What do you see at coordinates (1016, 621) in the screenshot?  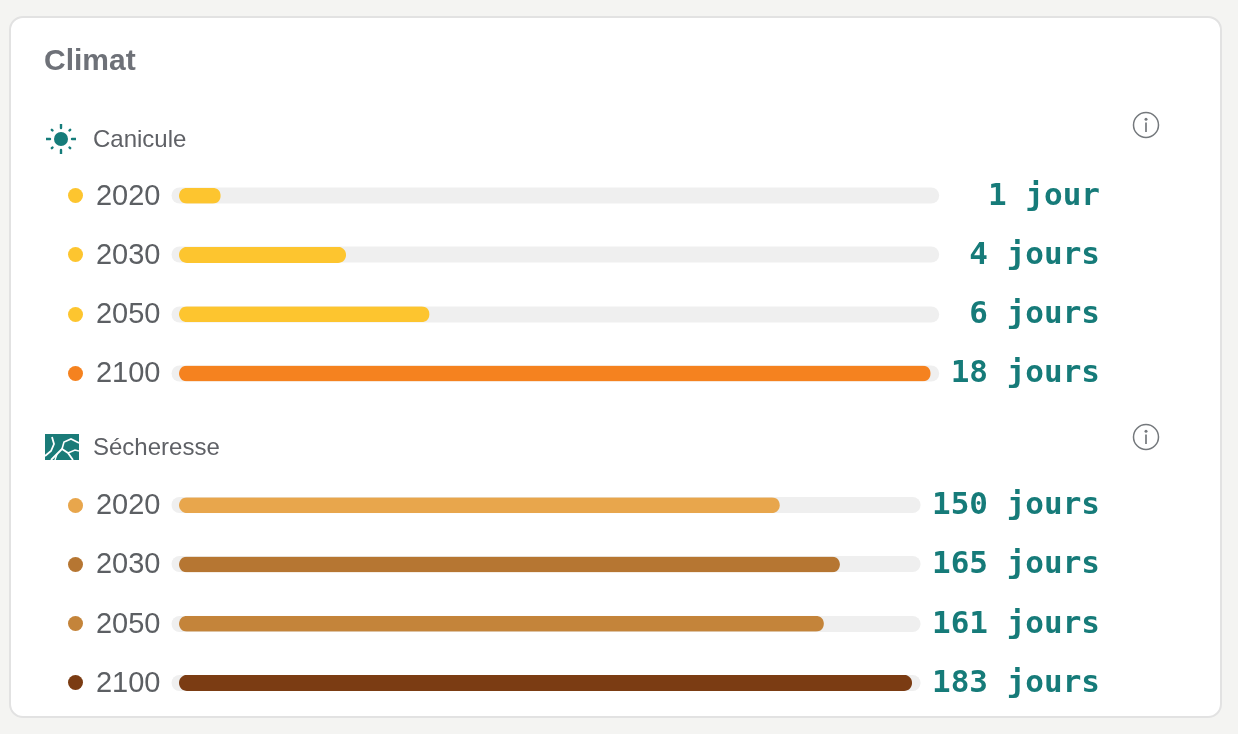 I see `data-label: 161 jours` at bounding box center [1016, 621].